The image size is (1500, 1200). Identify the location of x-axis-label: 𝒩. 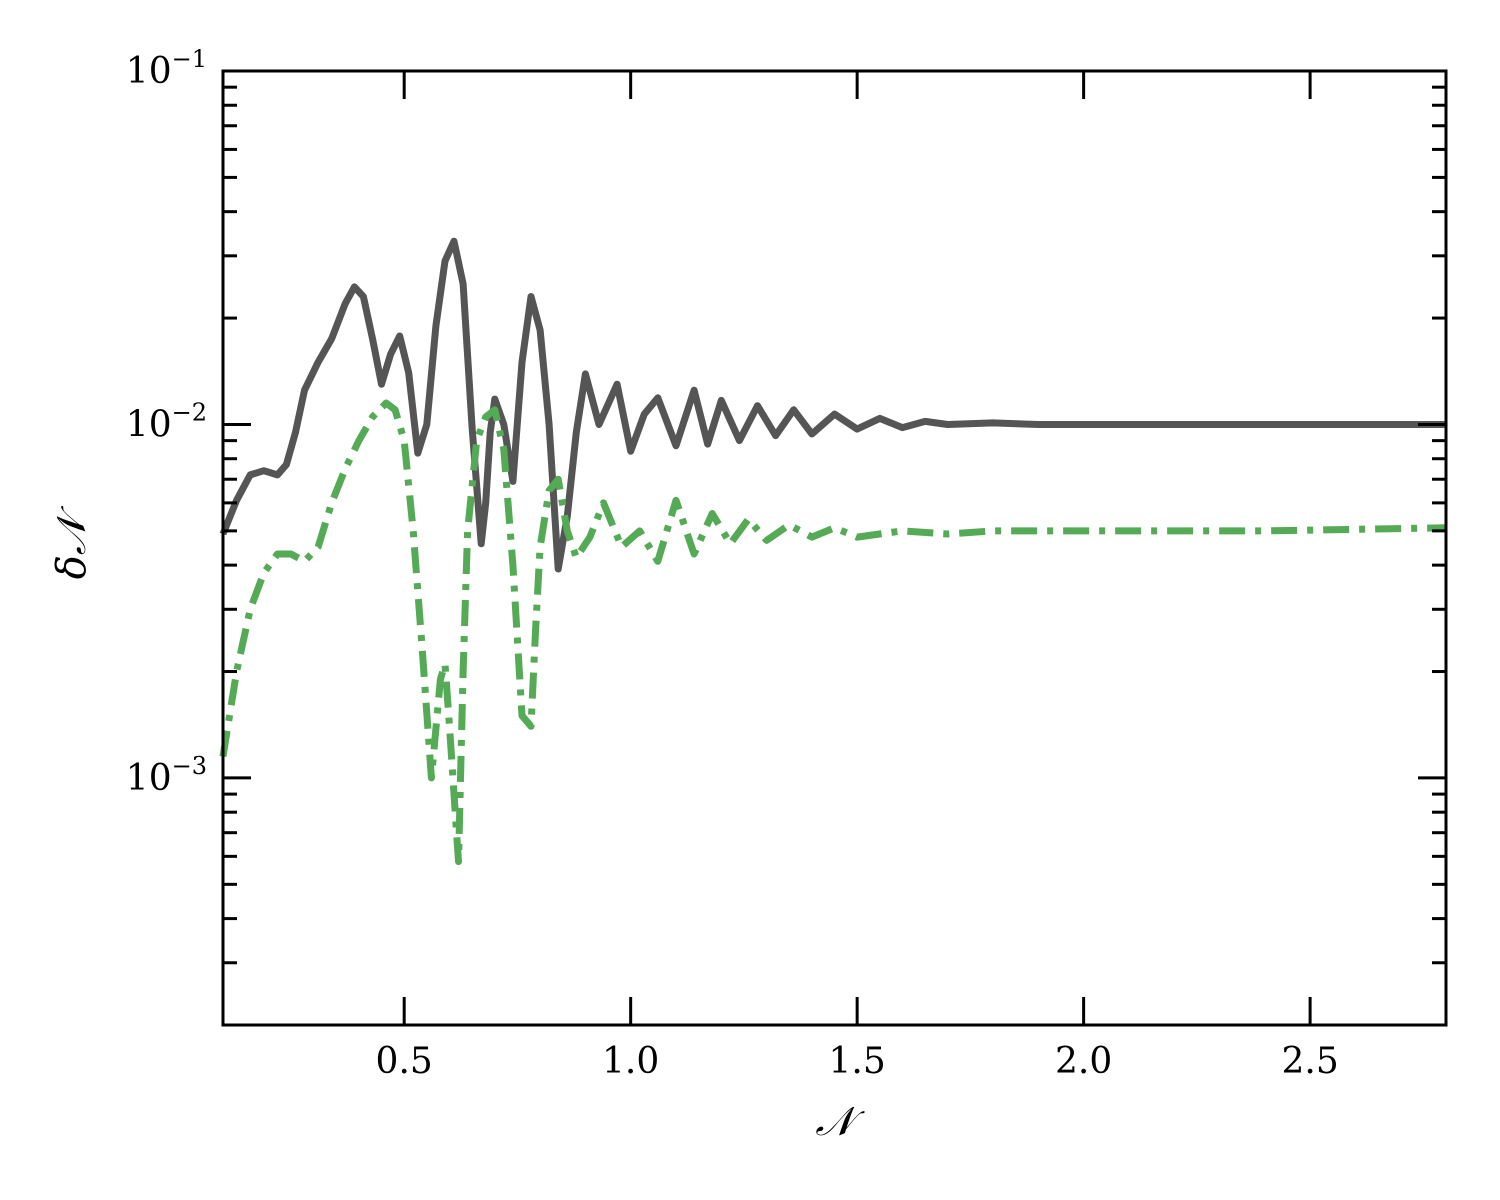
(840, 1122).